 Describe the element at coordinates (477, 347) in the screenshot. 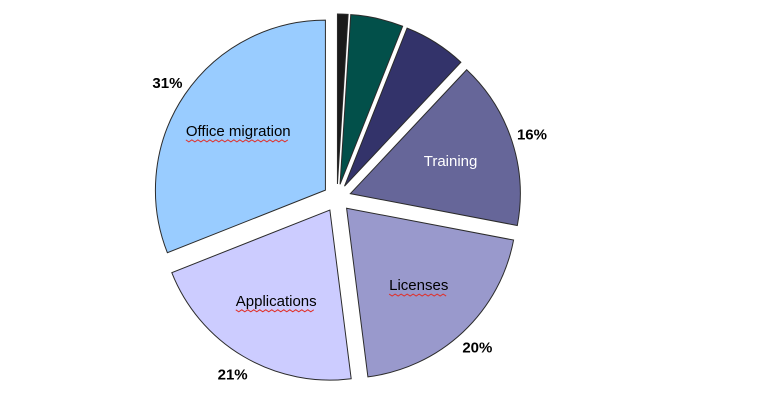

I see `pct-label-licenses: 20%` at that location.